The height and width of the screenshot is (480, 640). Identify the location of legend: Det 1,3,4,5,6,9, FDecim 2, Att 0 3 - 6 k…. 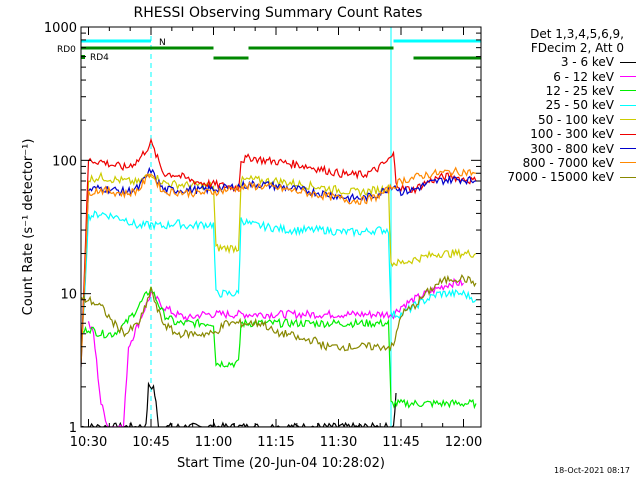
(558, 106).